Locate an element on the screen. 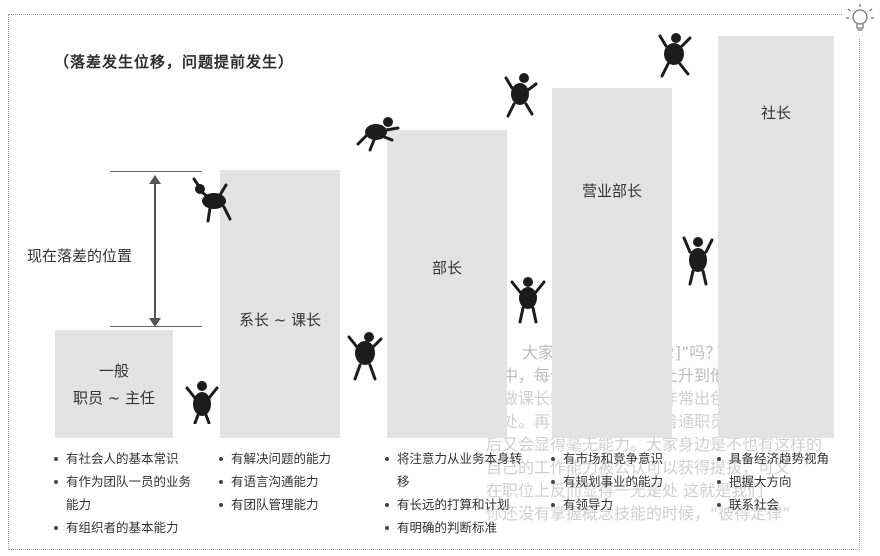 The height and width of the screenshot is (556, 880). step-sales-director is located at coordinates (612, 263).